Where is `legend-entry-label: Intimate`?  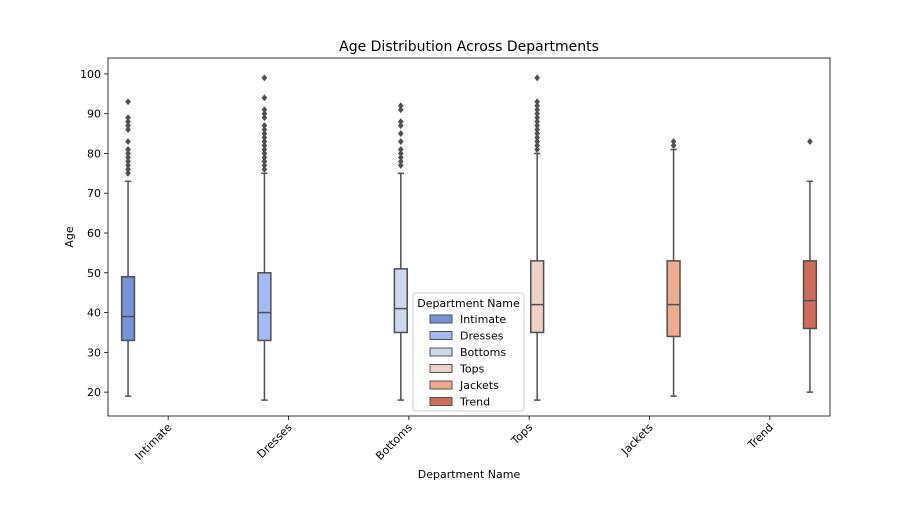 legend-entry-label: Intimate is located at coordinates (483, 319).